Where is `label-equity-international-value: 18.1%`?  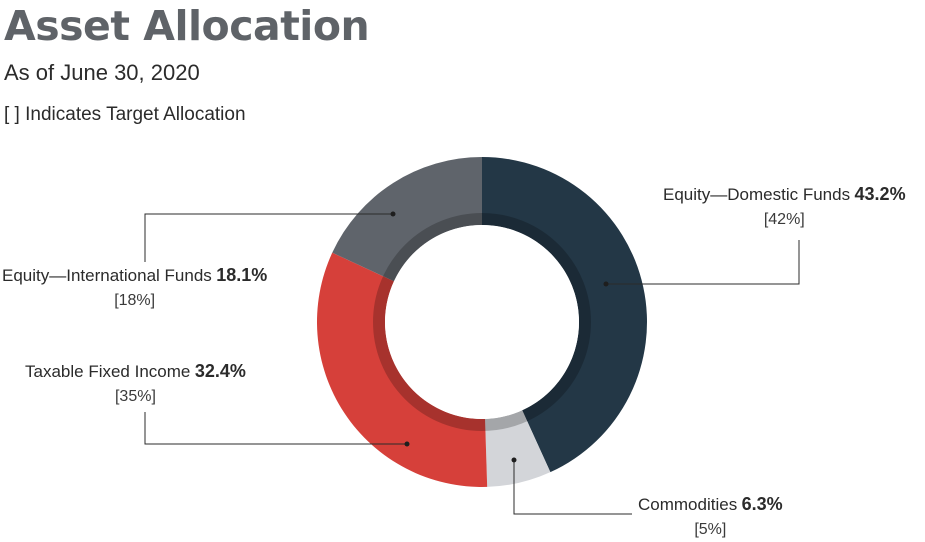
label-equity-international-value: 18.1% is located at coordinates (242, 275).